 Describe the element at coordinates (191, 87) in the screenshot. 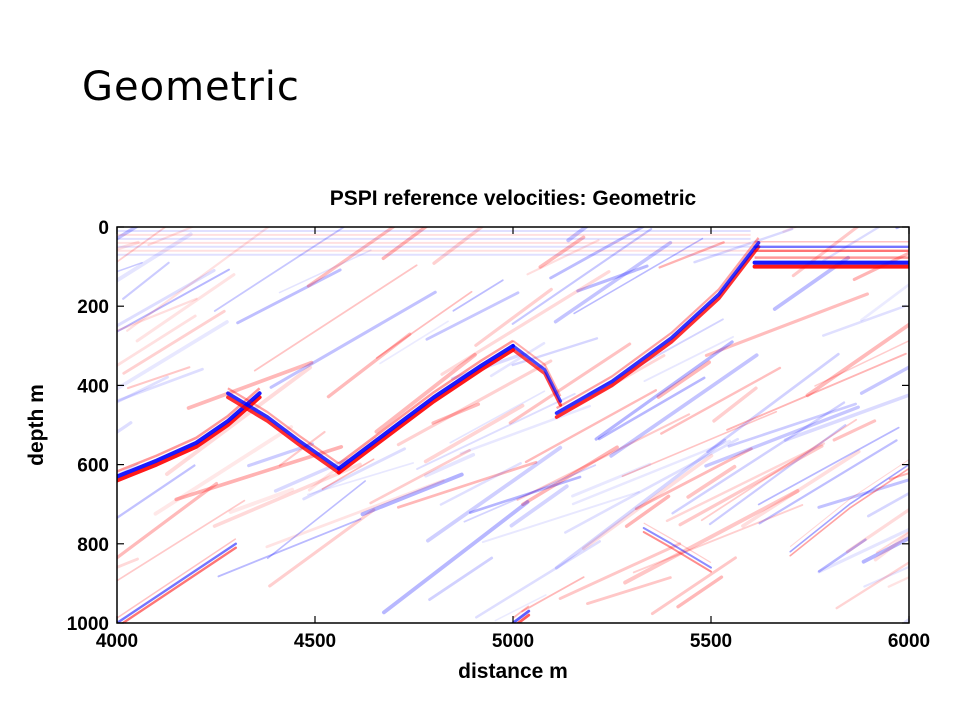

I see `slide-title: Geometric` at that location.